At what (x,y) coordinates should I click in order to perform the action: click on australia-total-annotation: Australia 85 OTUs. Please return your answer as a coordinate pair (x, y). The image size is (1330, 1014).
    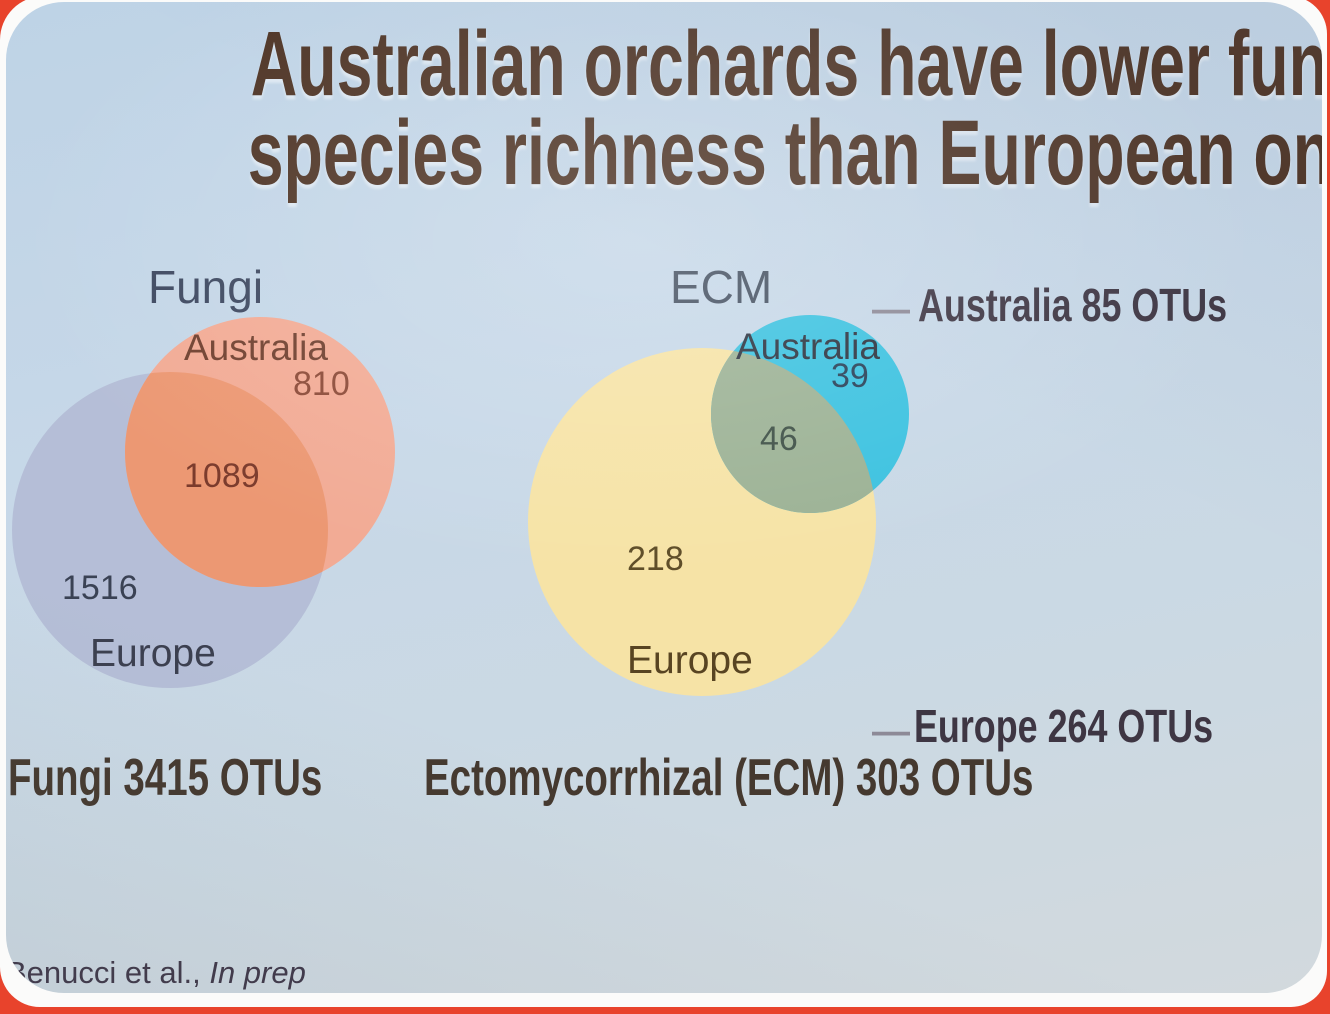
    Looking at the image, I should click on (1116, 305).